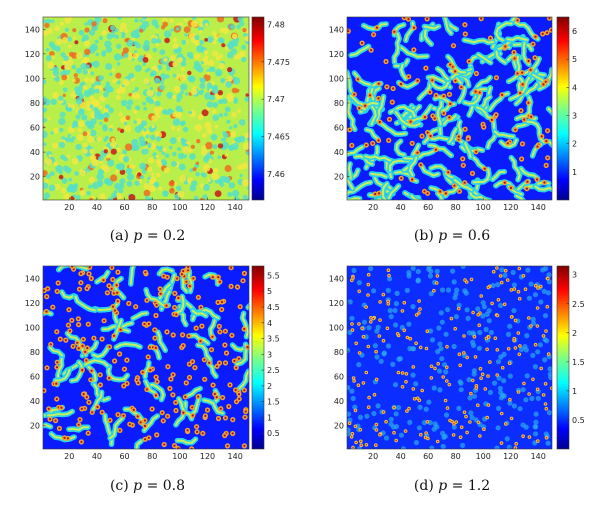  Describe the element at coordinates (269, 354) in the screenshot. I see `colorbar-tick-label: 3` at that location.